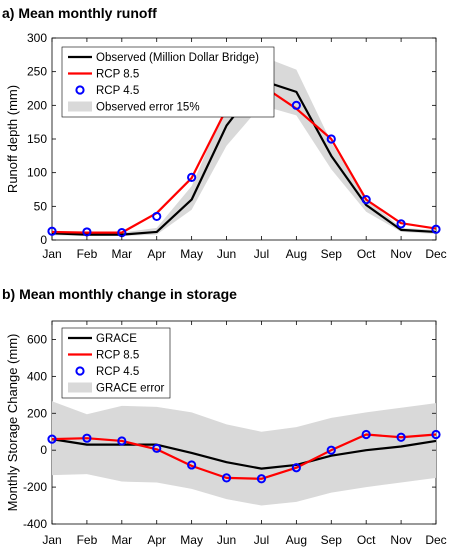 The height and width of the screenshot is (550, 452). I want to click on series-line-grace, so click(244, 454).